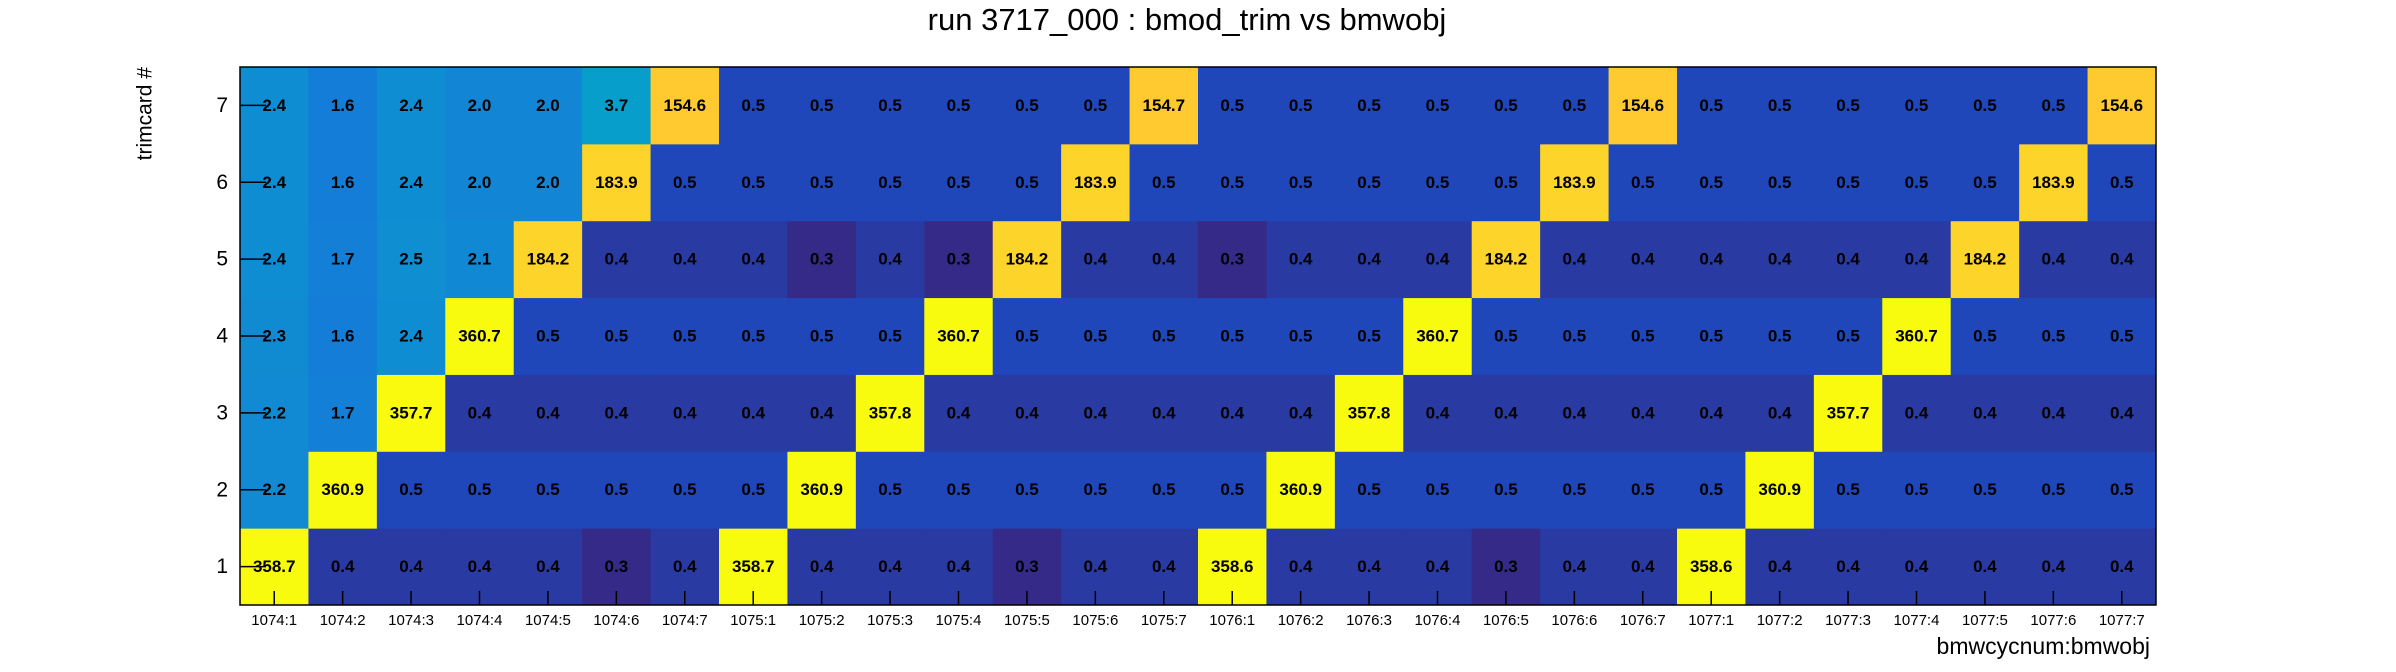 This screenshot has width=2396, height=672. What do you see at coordinates (222, 566) in the screenshot?
I see `y-tick-label: 1` at bounding box center [222, 566].